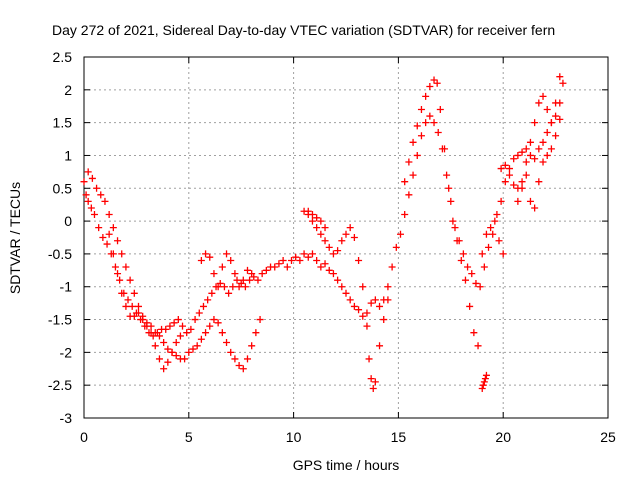 The image size is (640, 480). Describe the element at coordinates (226, 270) in the screenshot. I see `series-branch-c` at that location.